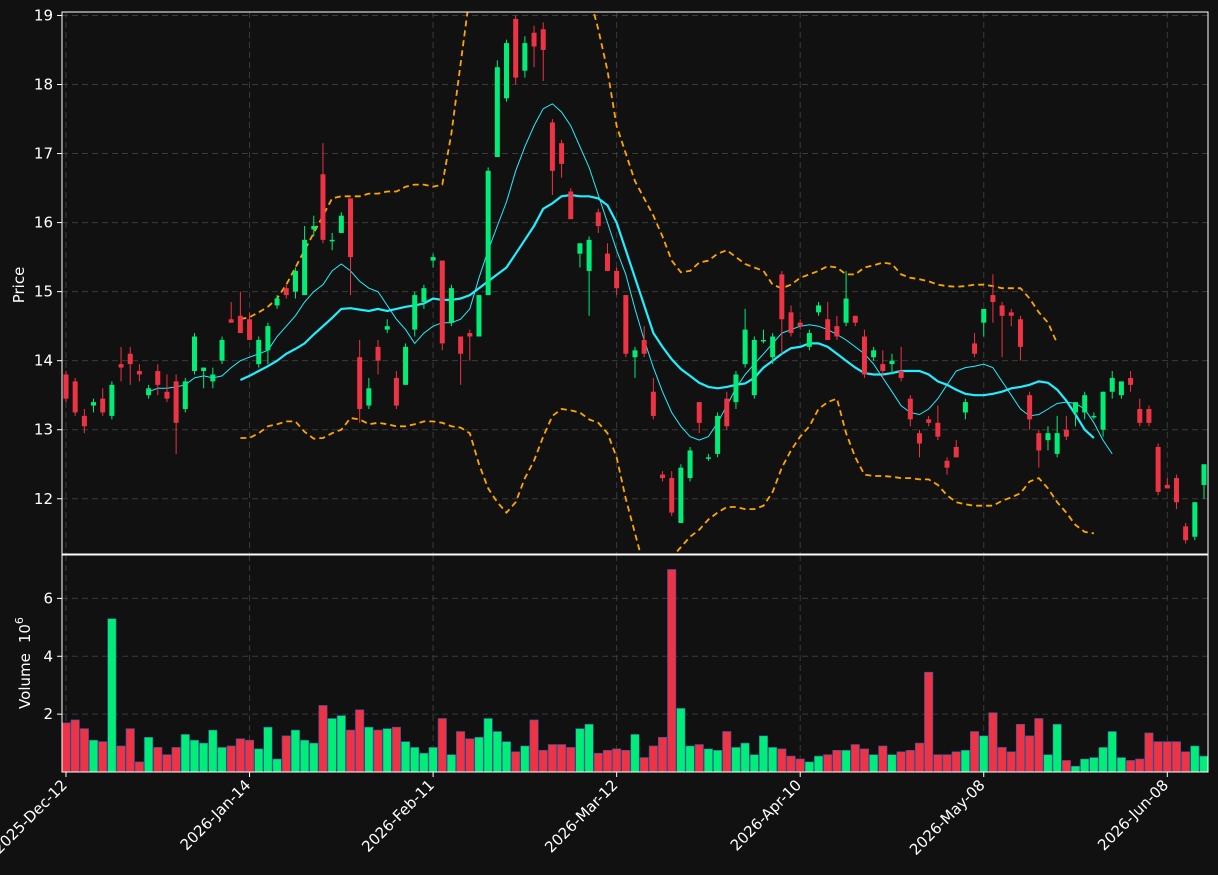  Describe the element at coordinates (43, 15) in the screenshot. I see `price-tick-label: 19` at that location.